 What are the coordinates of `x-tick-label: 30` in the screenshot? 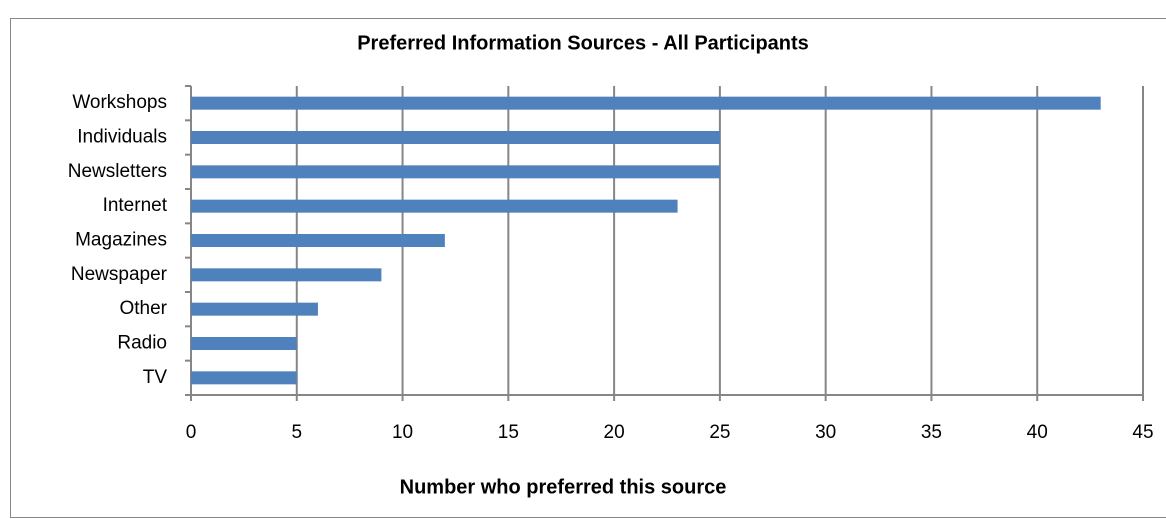 It's located at (825, 432).